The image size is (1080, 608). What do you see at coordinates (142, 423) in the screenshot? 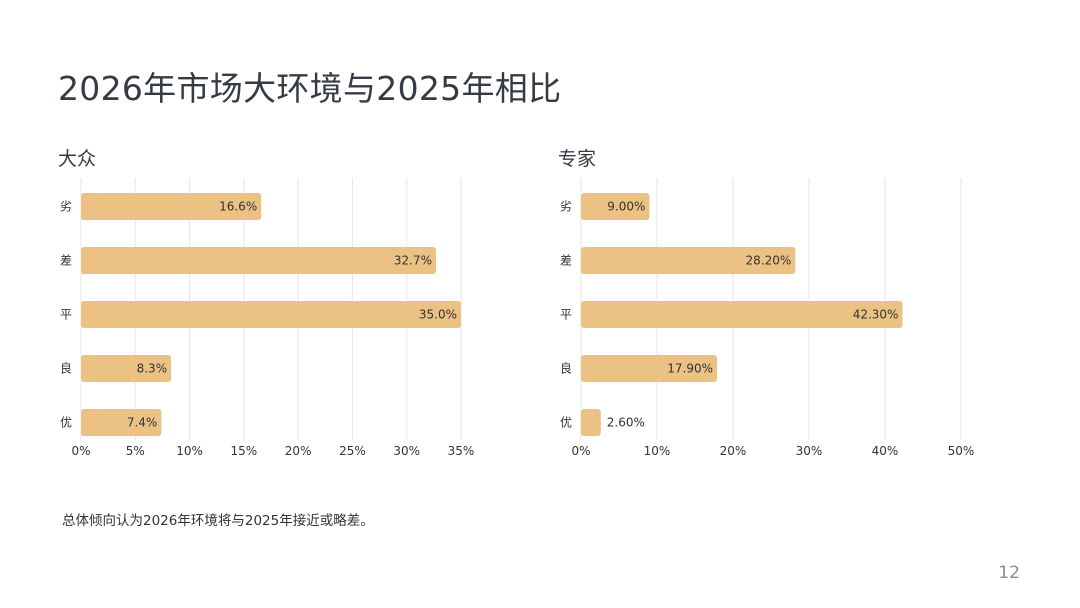
I see `value-label: 7.4%` at bounding box center [142, 423].